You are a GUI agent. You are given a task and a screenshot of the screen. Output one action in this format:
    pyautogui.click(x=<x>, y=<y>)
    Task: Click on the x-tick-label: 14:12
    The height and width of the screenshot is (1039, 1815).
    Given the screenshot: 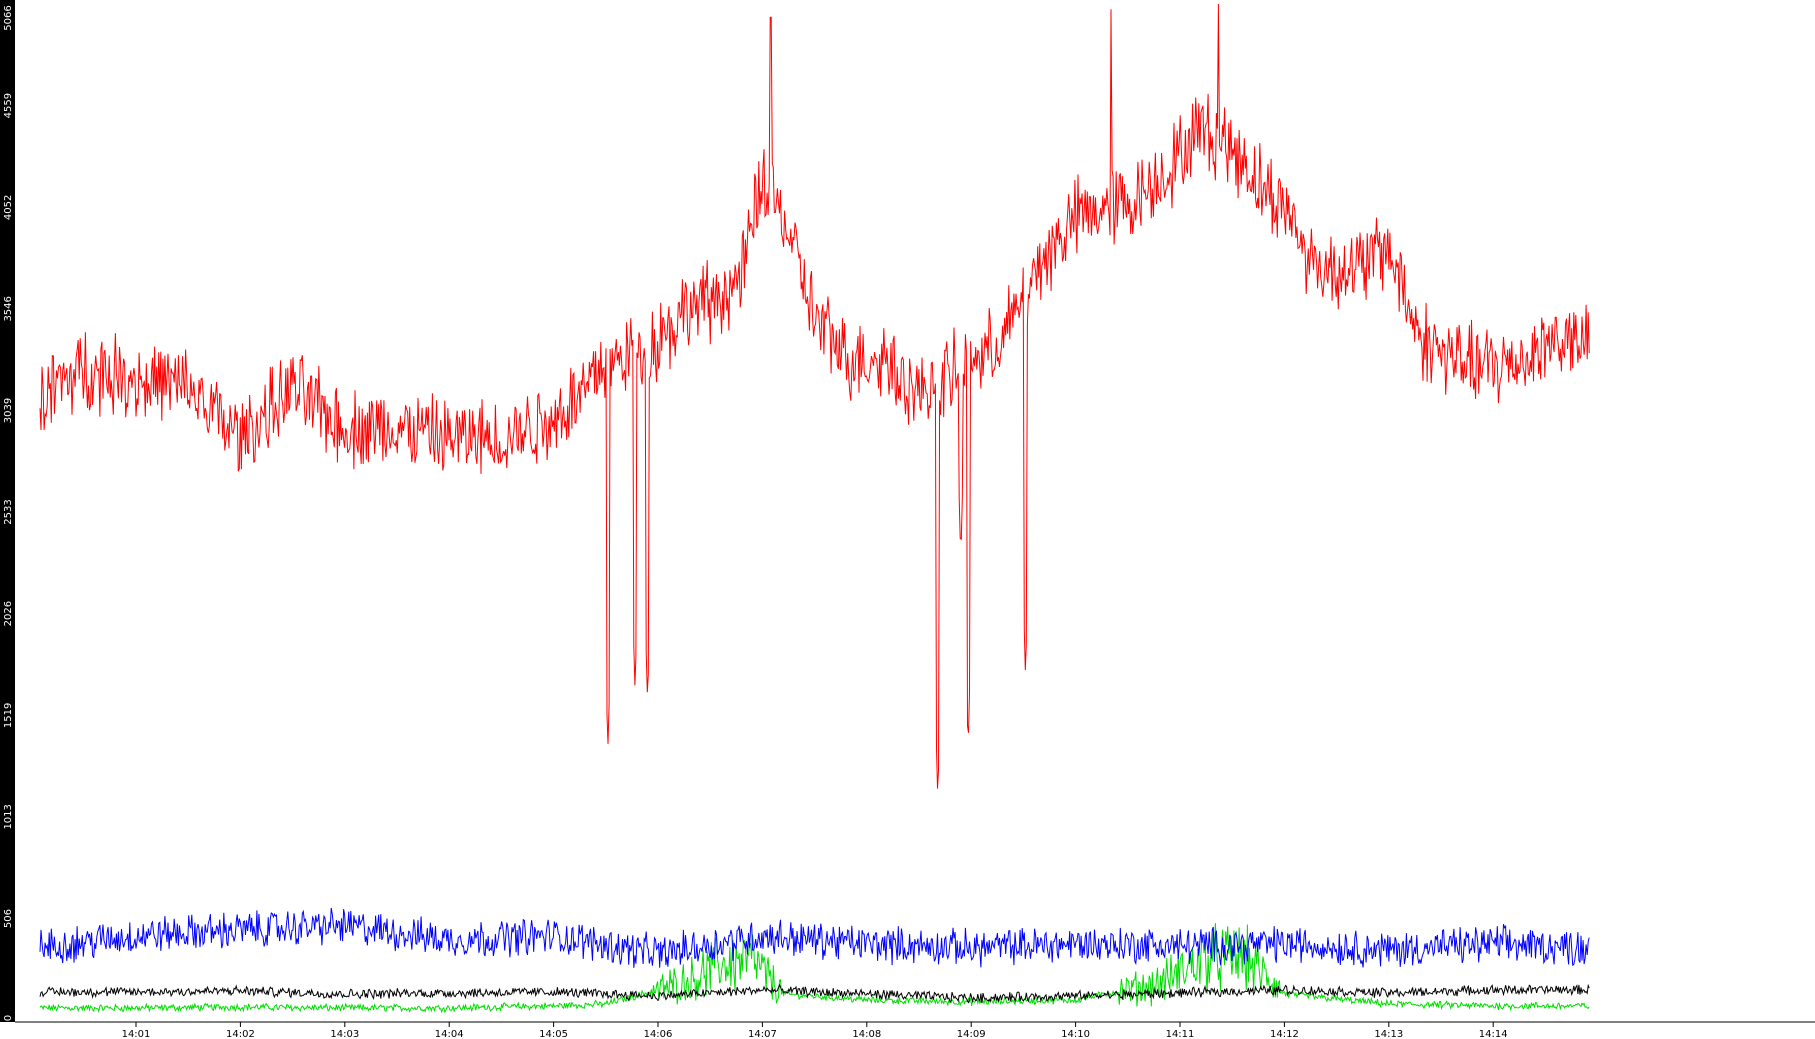 What is the action you would take?
    pyautogui.click(x=1284, y=1034)
    